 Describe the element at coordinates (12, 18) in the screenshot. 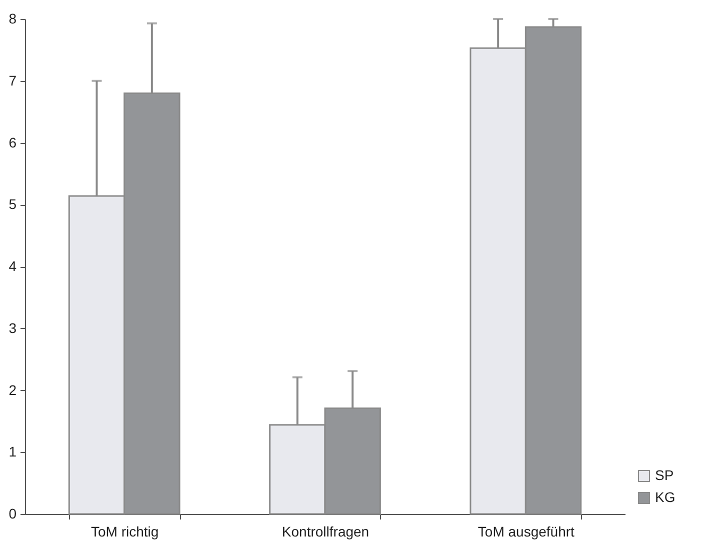

I see `y-tick-label: 8` at that location.